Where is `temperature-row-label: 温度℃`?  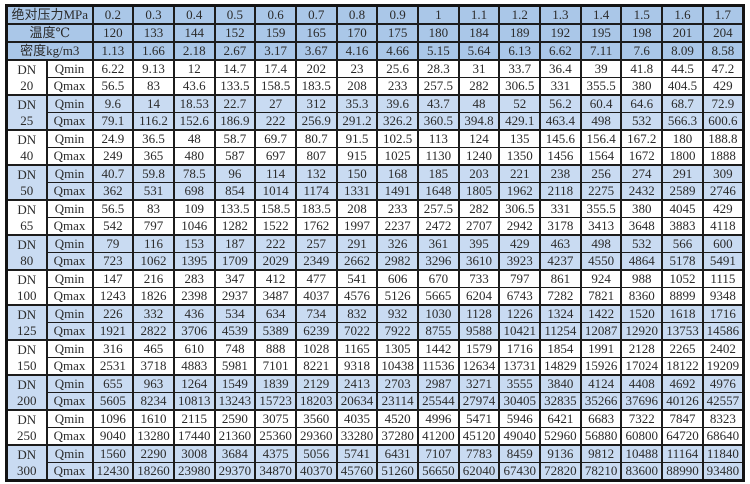 temperature-row-label: 温度℃ is located at coordinates (49, 33).